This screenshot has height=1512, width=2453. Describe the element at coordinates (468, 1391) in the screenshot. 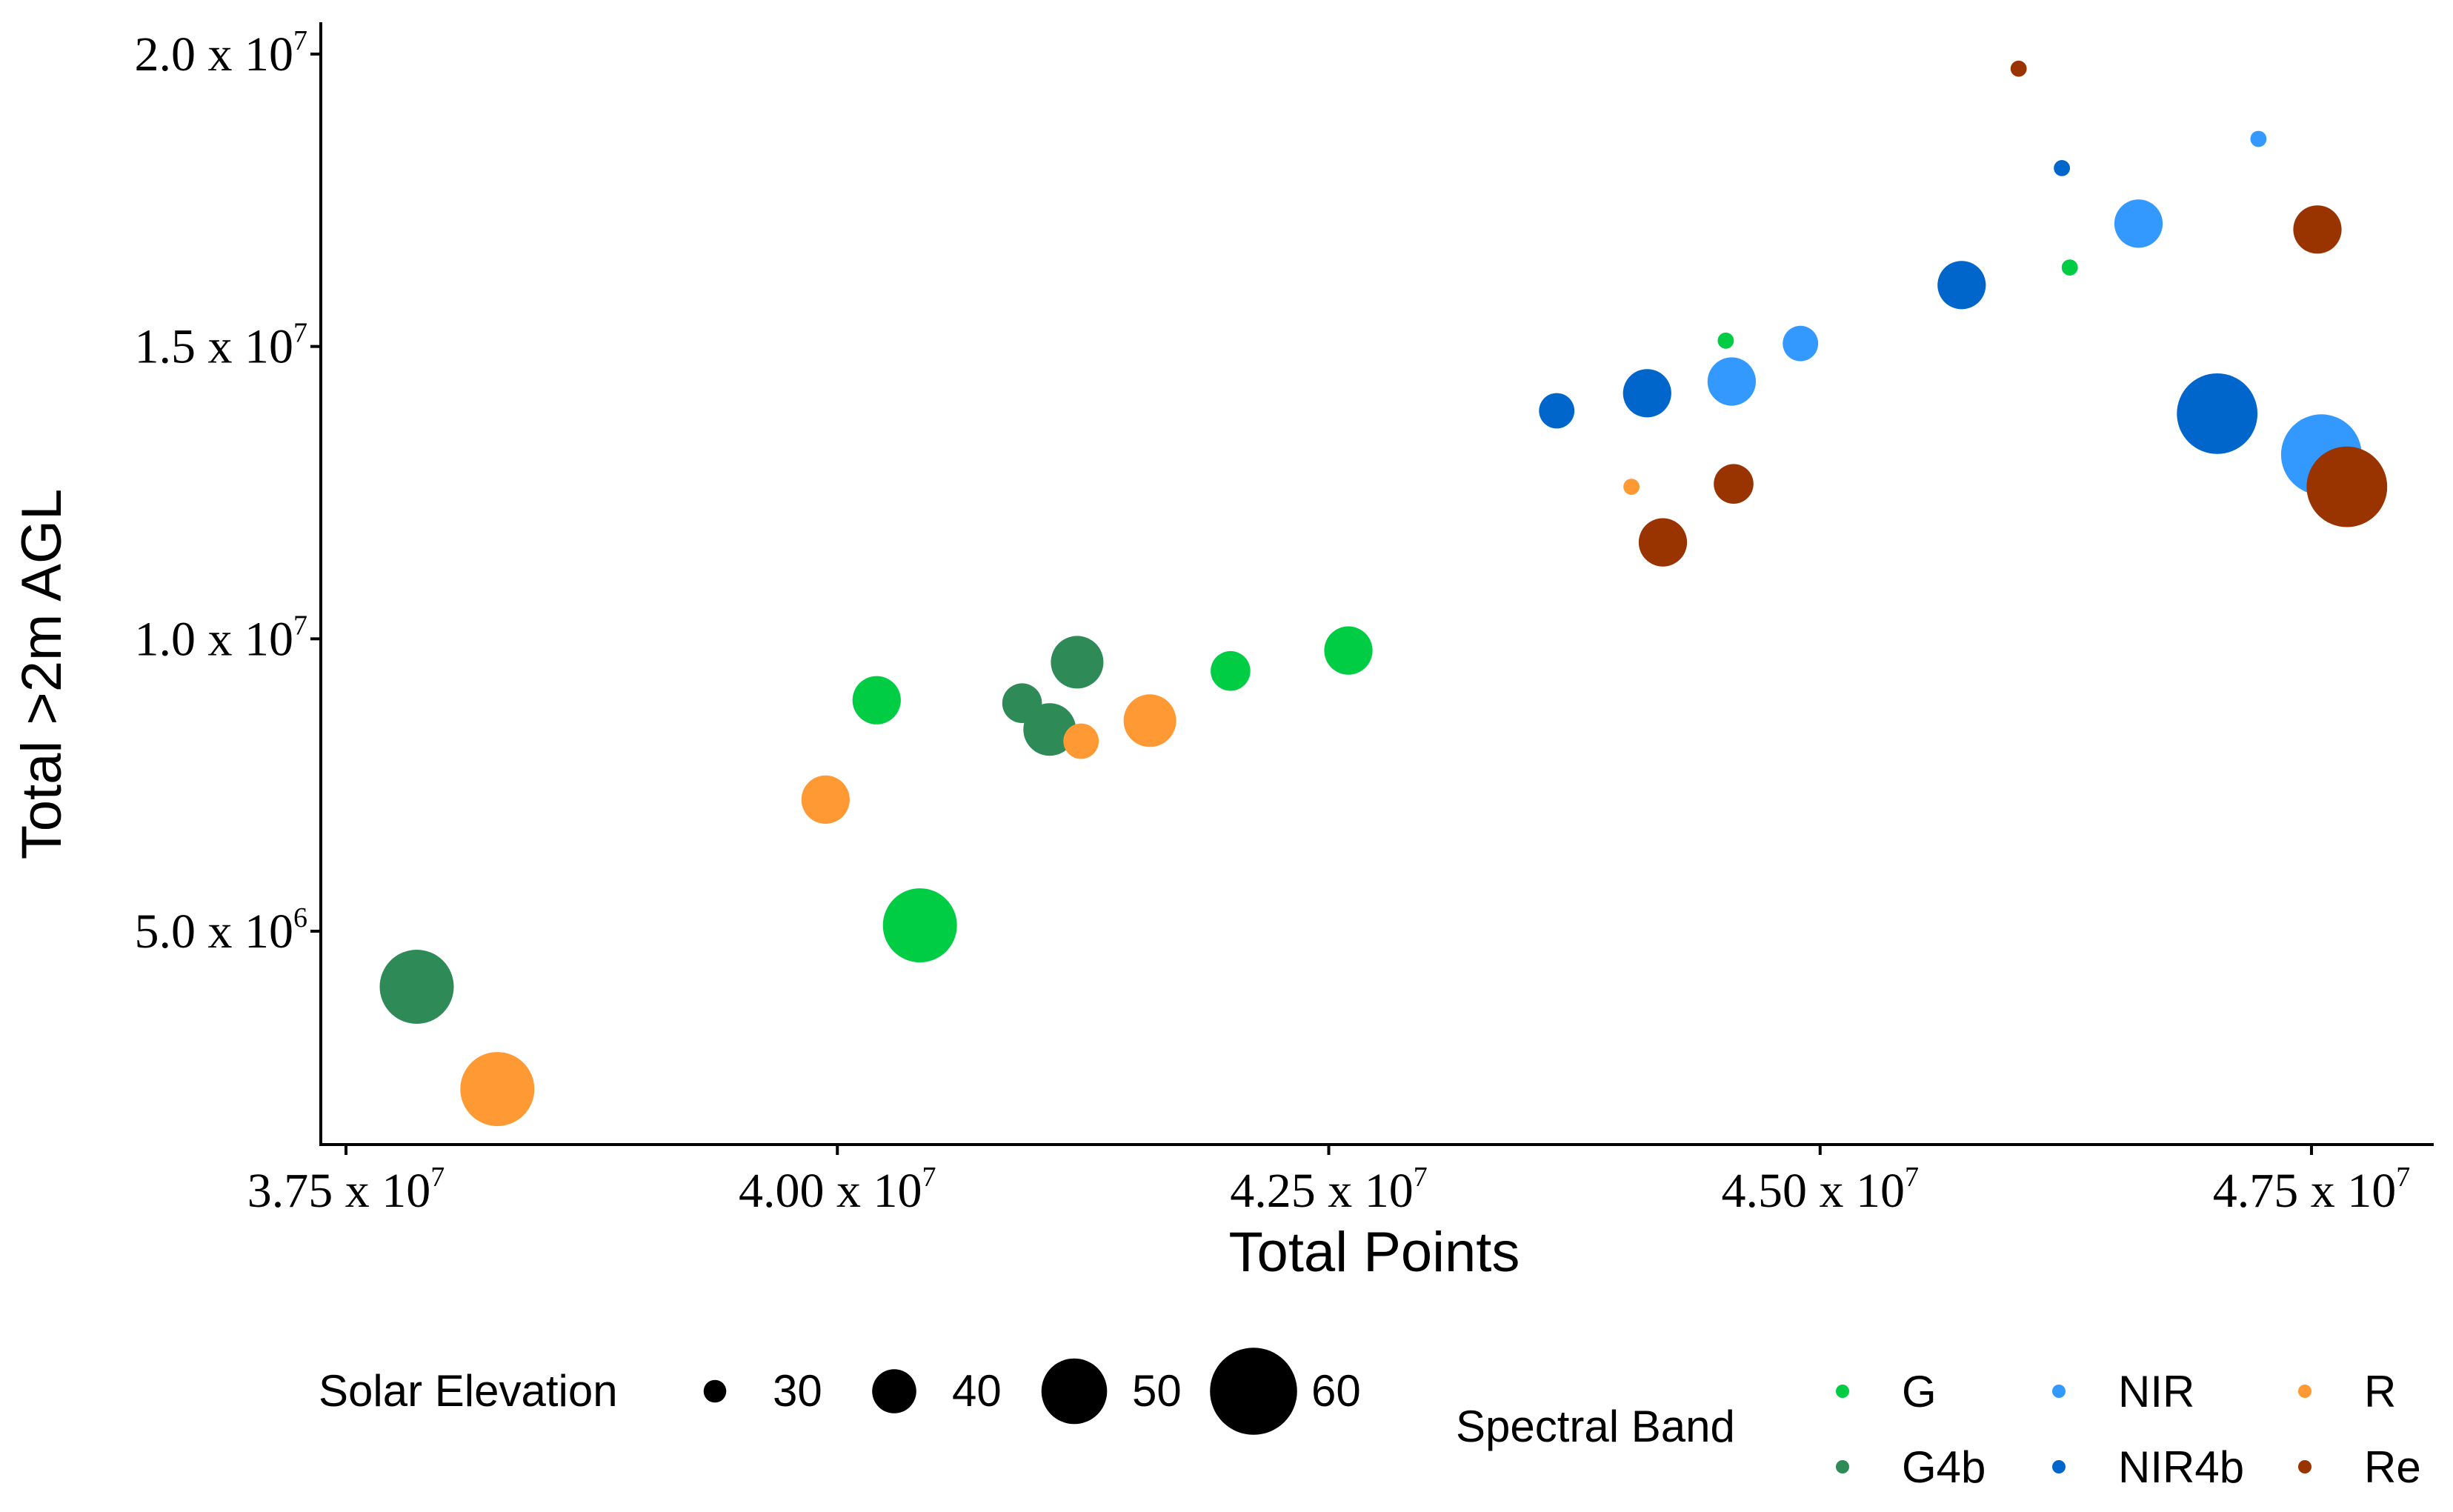

I see `size-legend-title: Solar Elevation` at that location.